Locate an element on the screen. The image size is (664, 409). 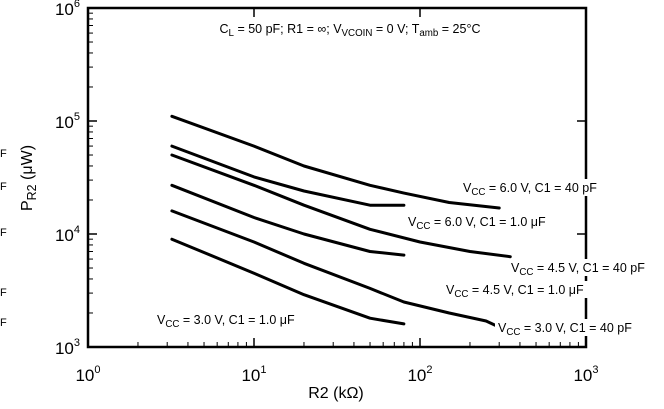
y-axis-label: PR2 (μW) is located at coordinates (29, 178).